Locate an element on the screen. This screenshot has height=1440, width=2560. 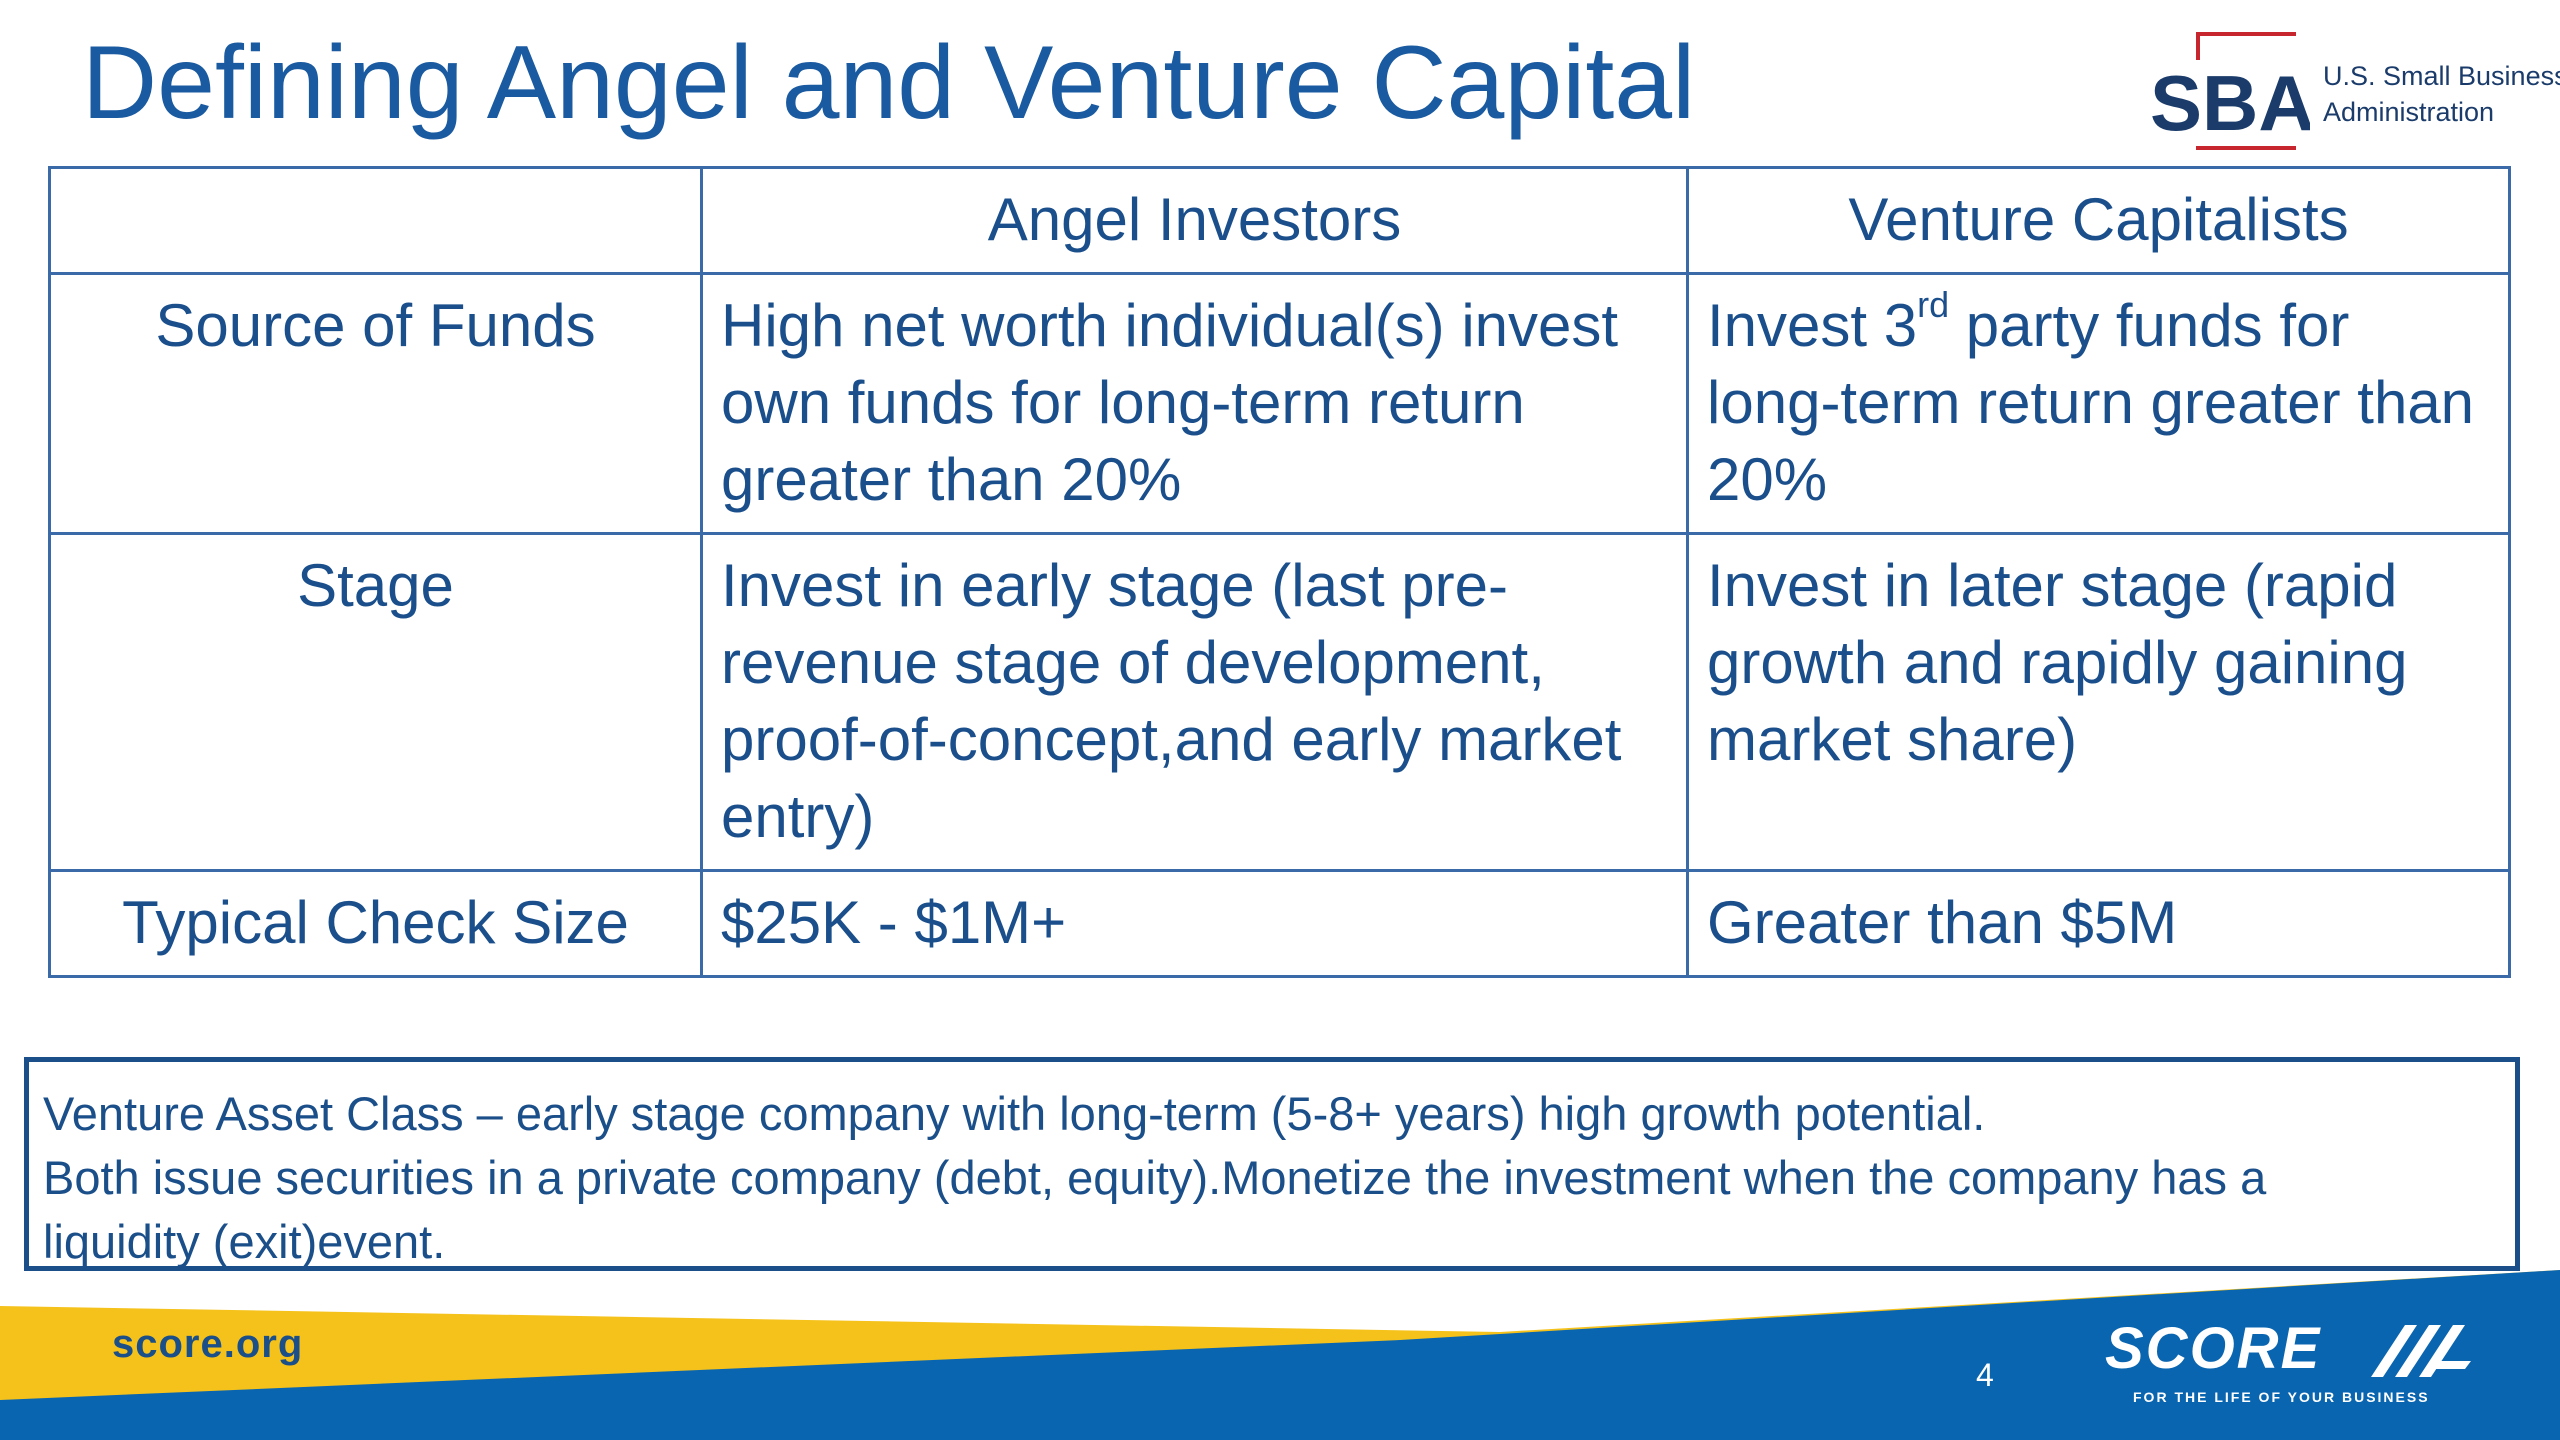
footer-url-link: score.org is located at coordinates (208, 1344).